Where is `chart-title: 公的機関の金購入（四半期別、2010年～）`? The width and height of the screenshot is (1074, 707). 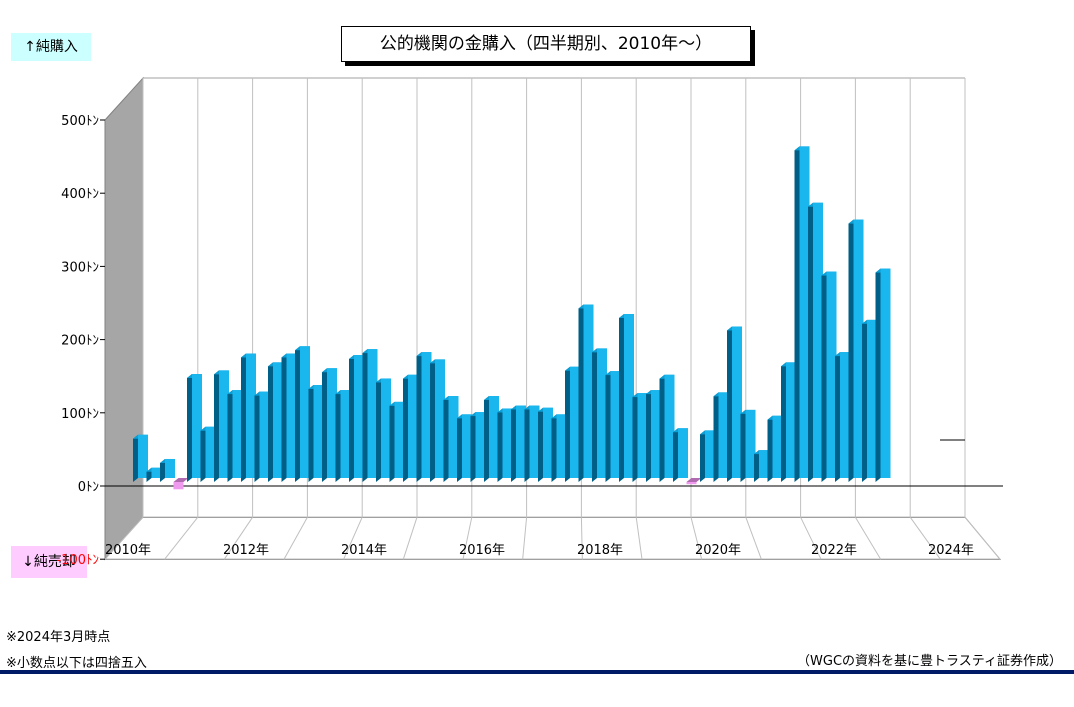 chart-title: 公的機関の金購入（四半期別、2010年～） is located at coordinates (546, 44).